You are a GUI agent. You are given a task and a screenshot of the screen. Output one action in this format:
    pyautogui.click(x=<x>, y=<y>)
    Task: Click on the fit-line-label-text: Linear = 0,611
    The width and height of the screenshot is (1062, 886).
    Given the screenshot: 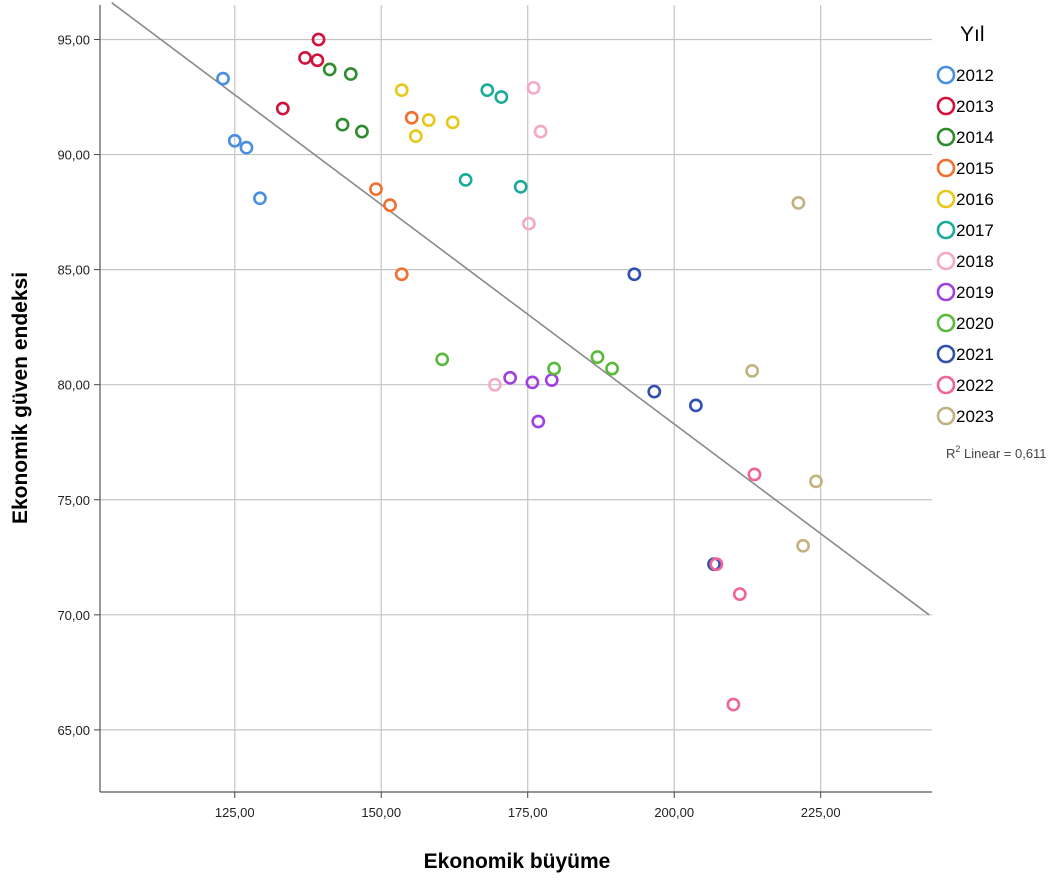 What is the action you would take?
    pyautogui.click(x=1003, y=453)
    